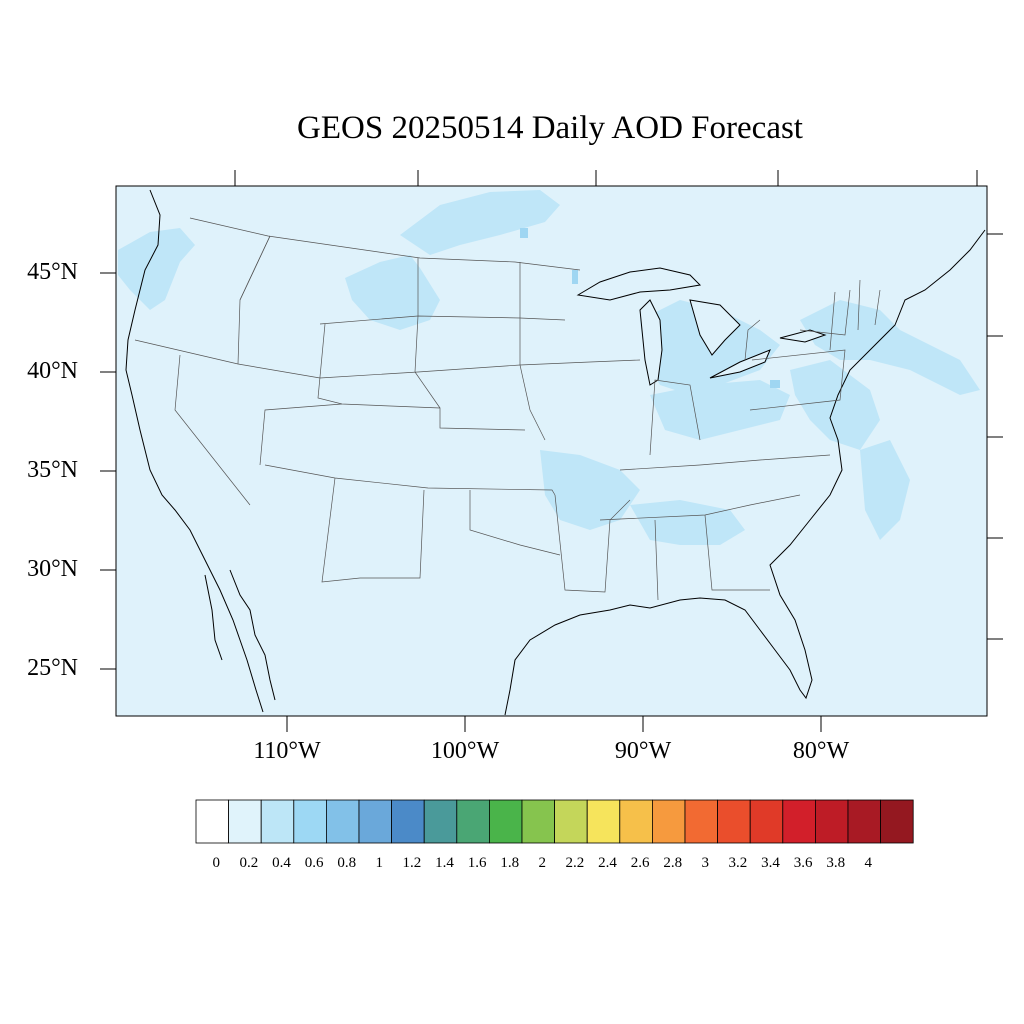  Describe the element at coordinates (803, 336) in the screenshot. I see `lake-ontario` at that location.